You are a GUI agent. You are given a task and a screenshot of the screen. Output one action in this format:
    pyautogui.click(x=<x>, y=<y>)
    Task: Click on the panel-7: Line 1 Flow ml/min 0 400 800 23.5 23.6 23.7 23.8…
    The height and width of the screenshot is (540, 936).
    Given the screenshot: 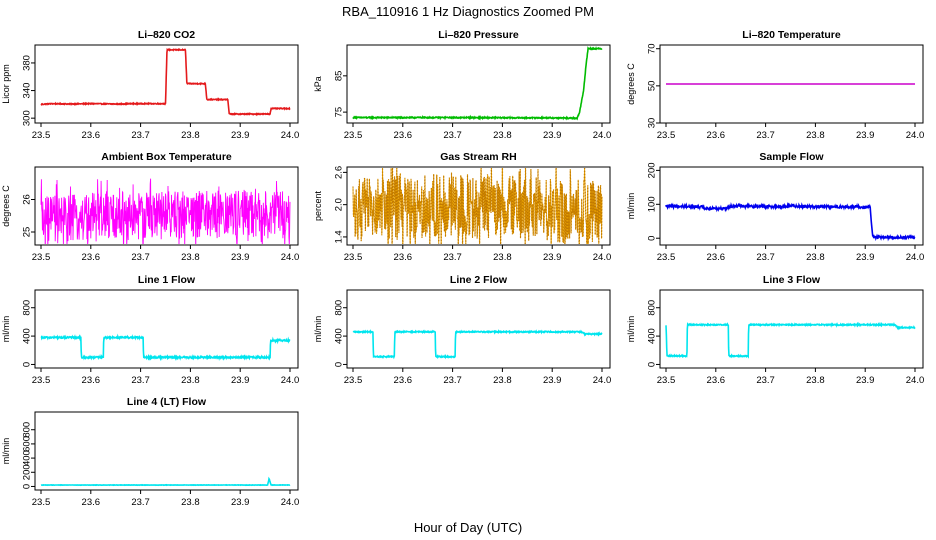 What is the action you would take?
    pyautogui.click(x=150, y=330)
    